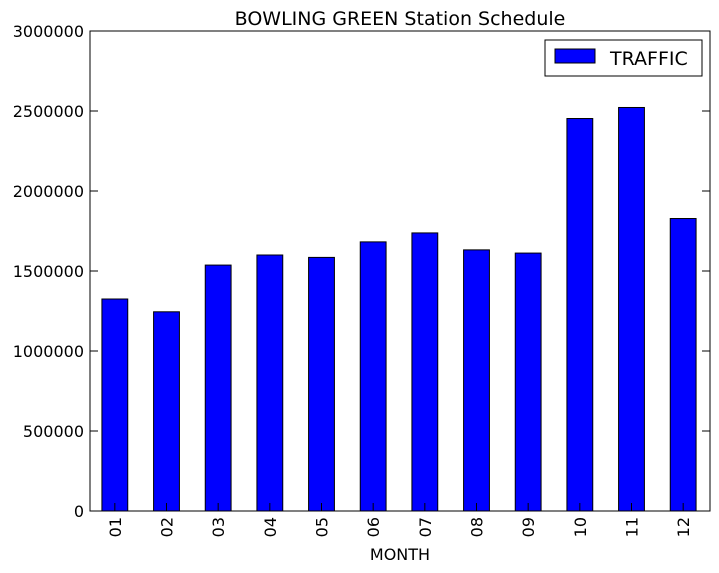  What do you see at coordinates (322, 527) in the screenshot?
I see `x-tick-label: 05` at bounding box center [322, 527].